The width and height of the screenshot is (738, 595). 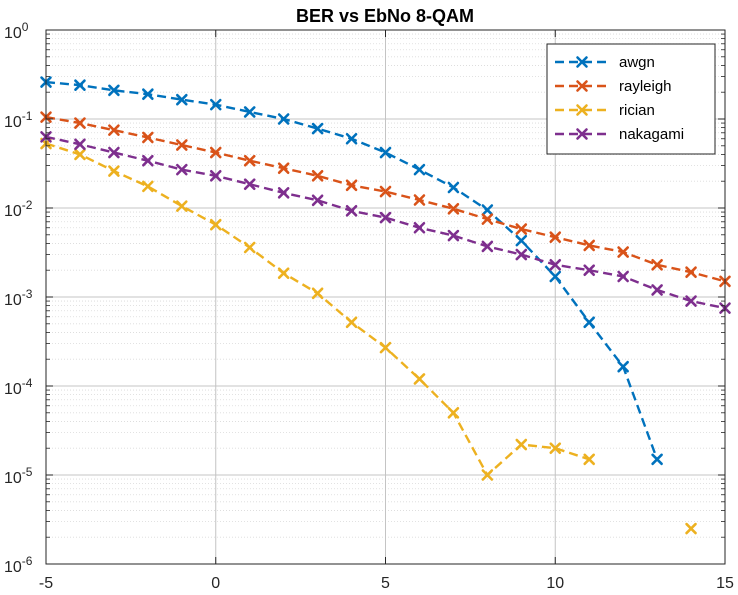 I want to click on y-tick-label: 10⁰, so click(x=16, y=31).